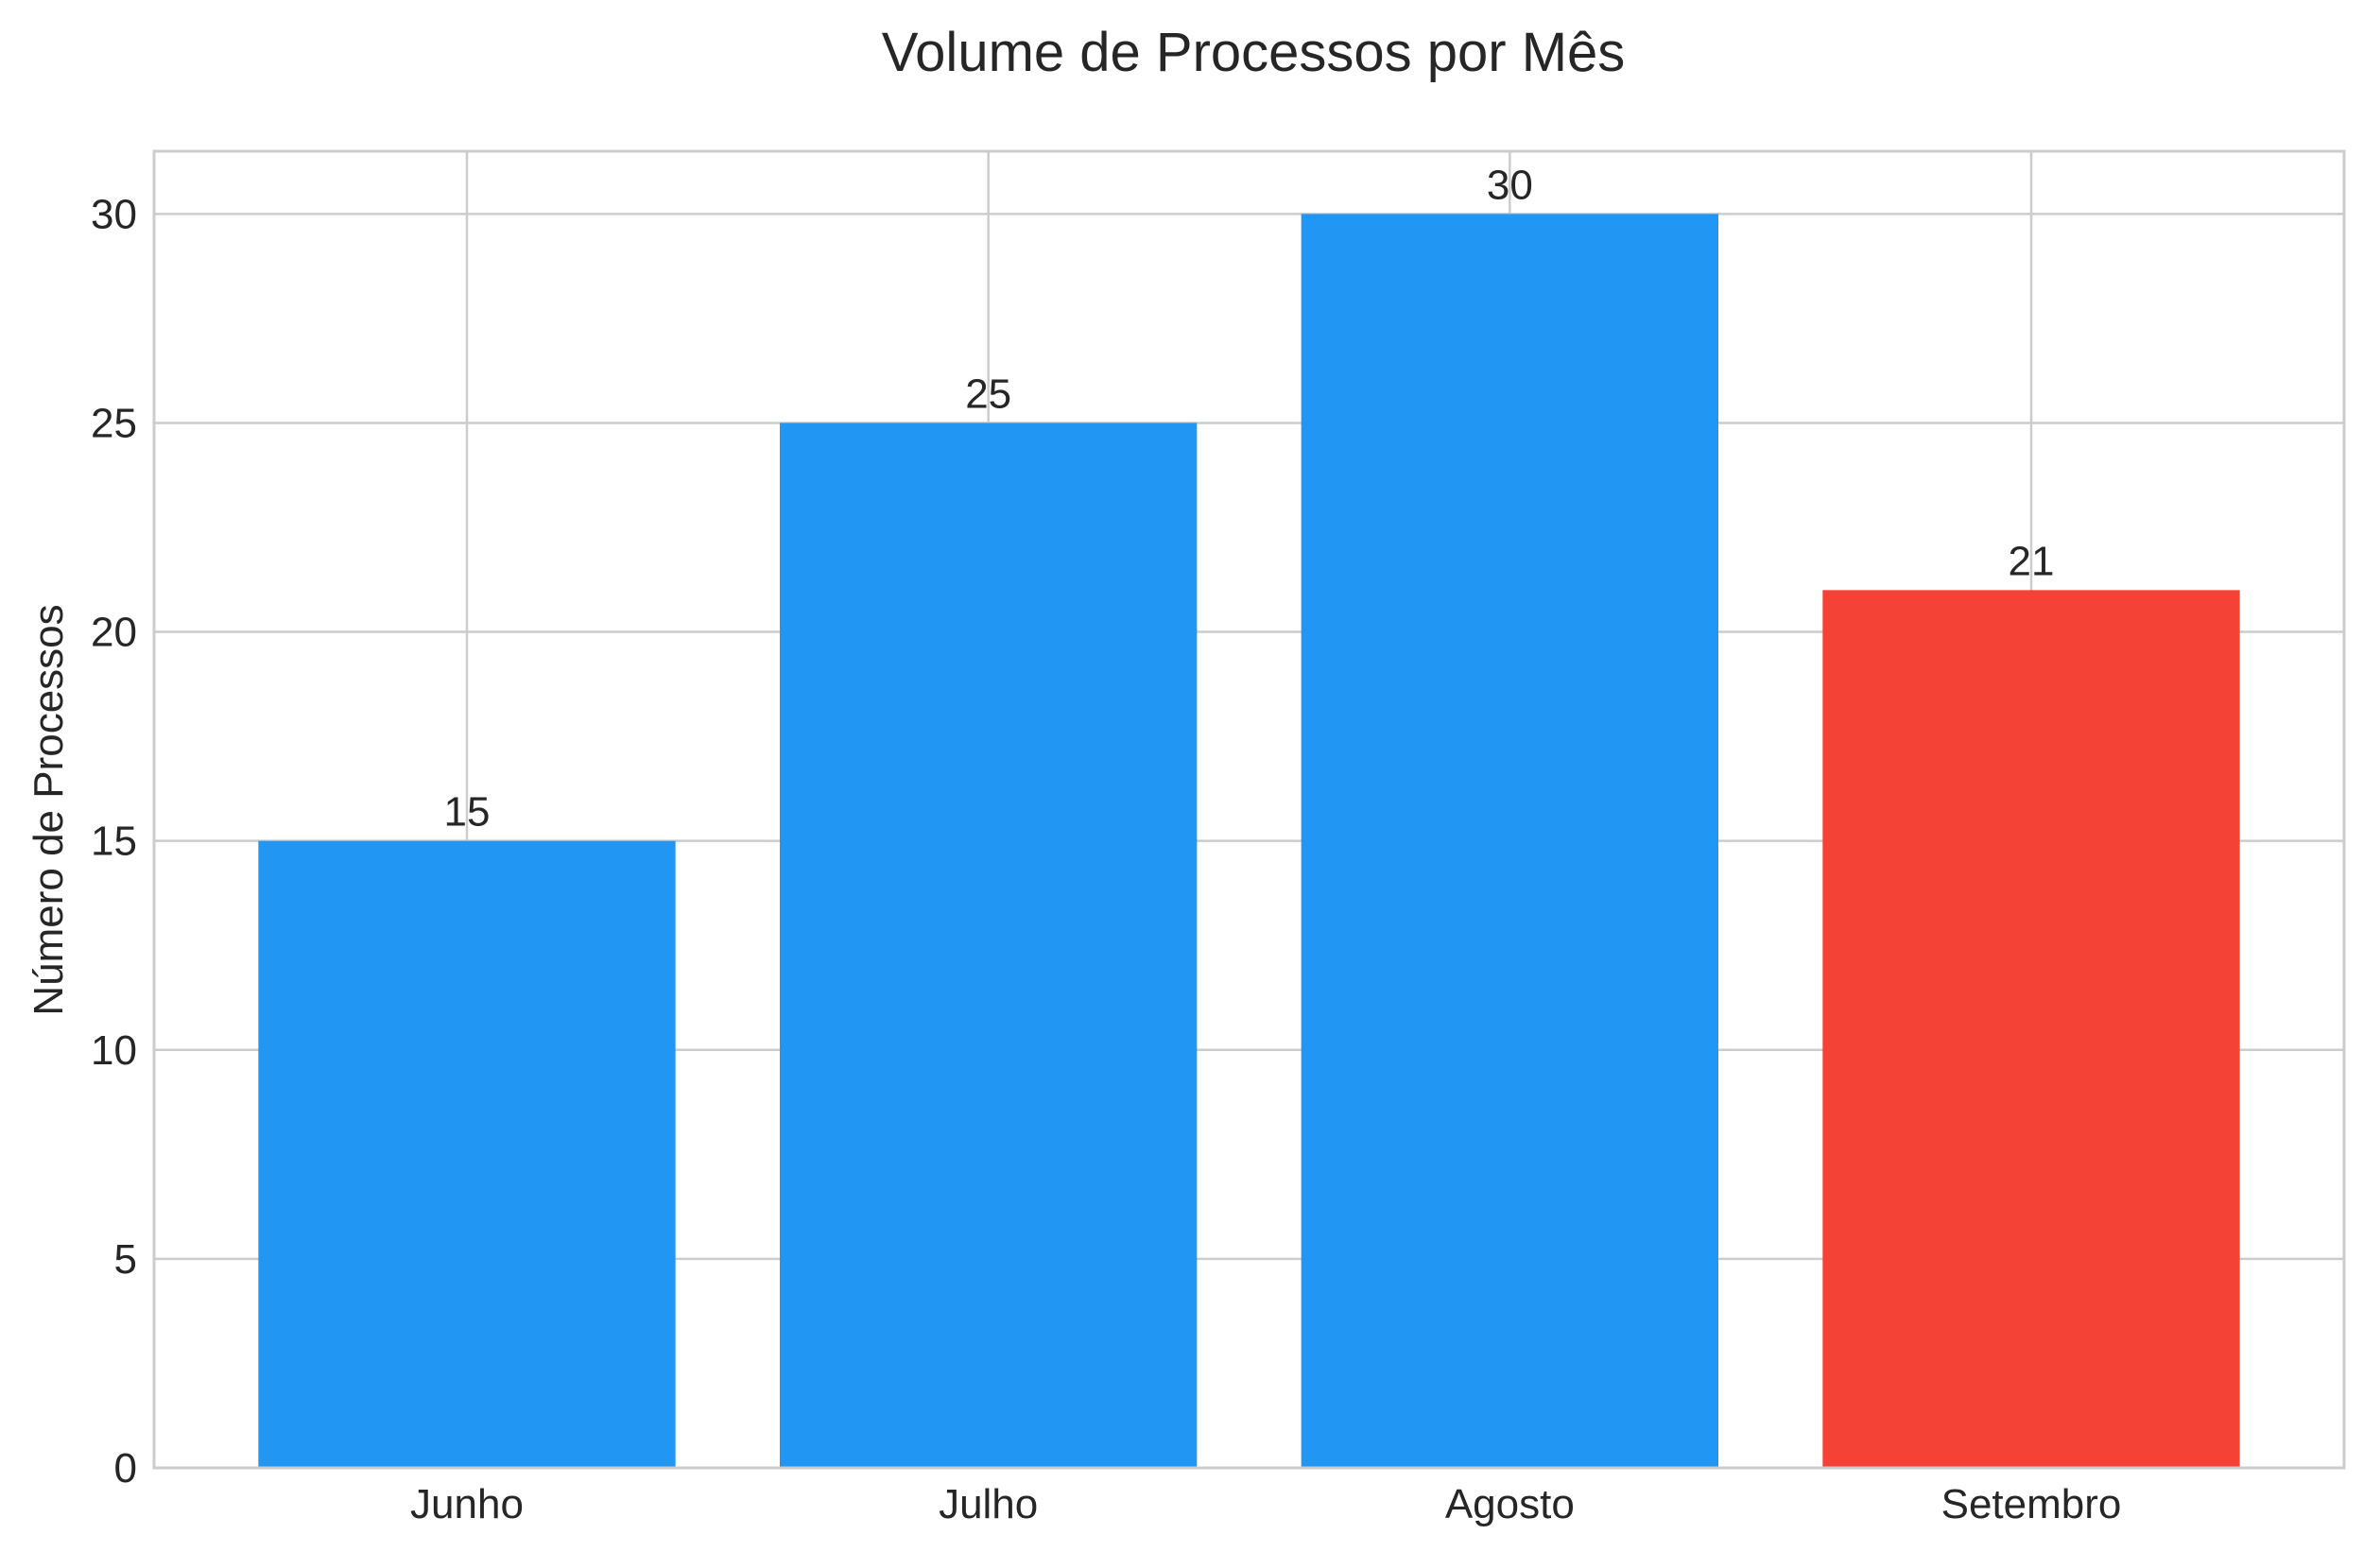  Describe the element at coordinates (2031, 1029) in the screenshot. I see `bar-setembro` at that location.